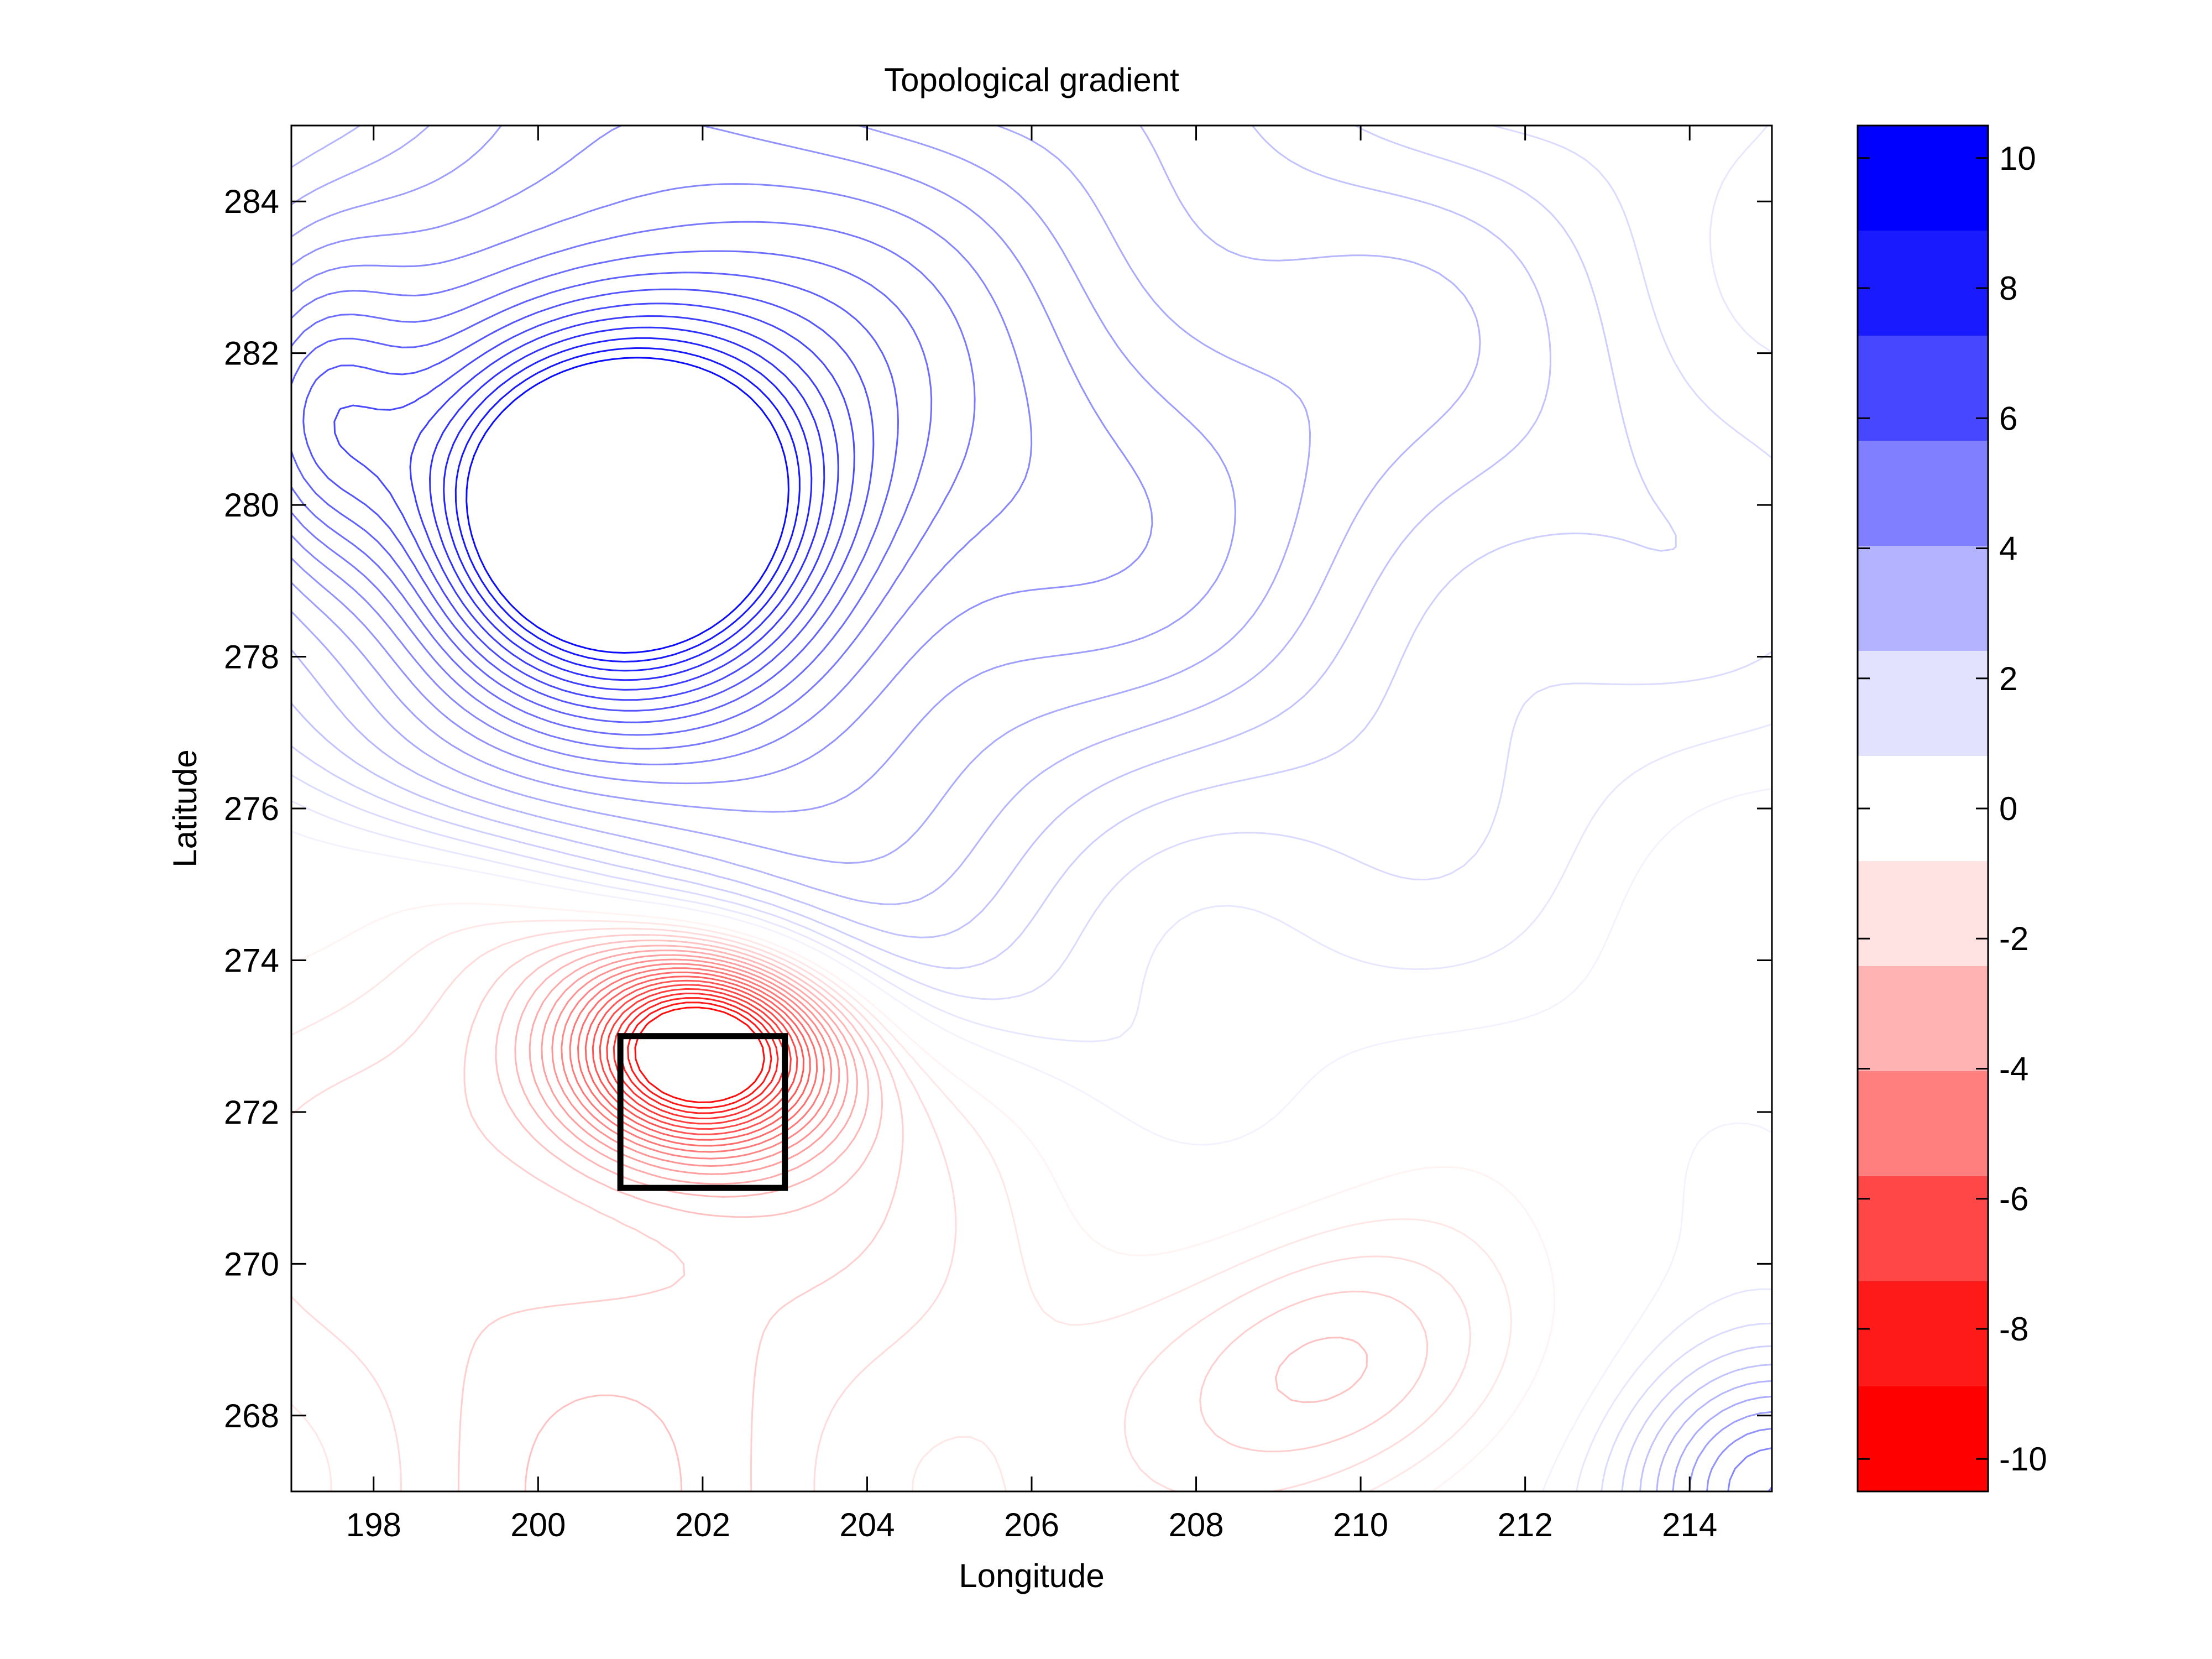 The width and height of the screenshot is (2212, 1659). What do you see at coordinates (1031, 1524) in the screenshot?
I see `x-tick-label: 206` at bounding box center [1031, 1524].